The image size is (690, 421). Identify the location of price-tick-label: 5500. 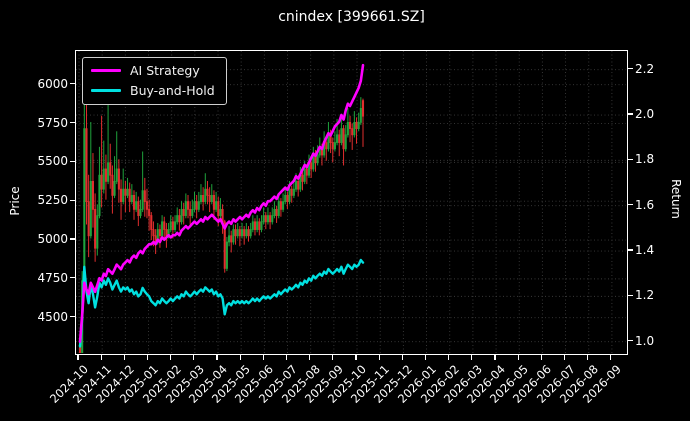
(52, 161).